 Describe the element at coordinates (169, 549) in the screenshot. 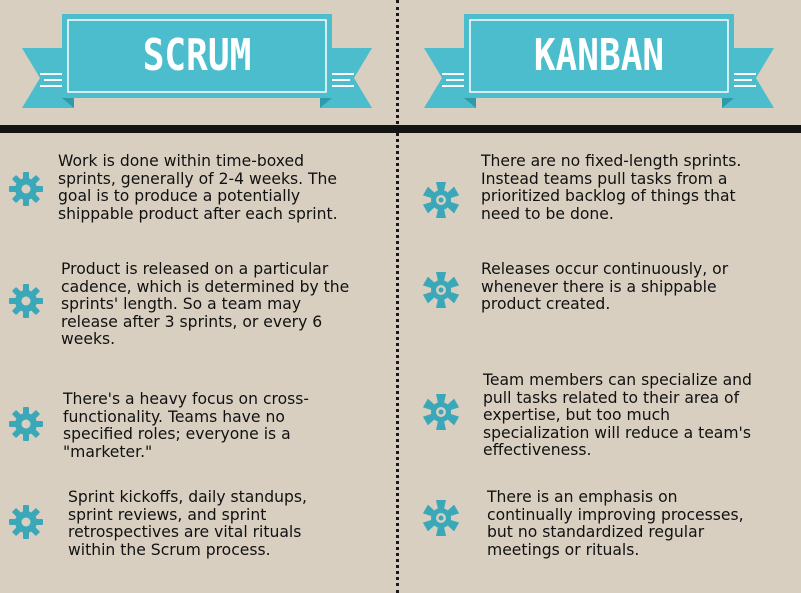

I see `text-line: within the Scrum process.` at that location.